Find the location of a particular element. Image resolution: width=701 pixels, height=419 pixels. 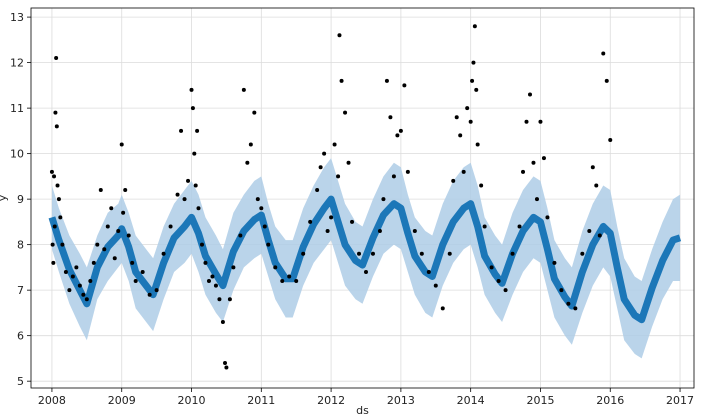

x-tick-label: 2017 is located at coordinates (680, 400).